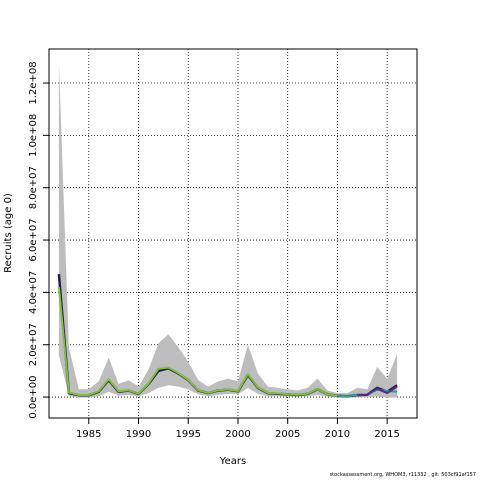 This screenshot has width=480, height=480. Describe the element at coordinates (88, 434) in the screenshot. I see `x-tick-label: 1985` at that location.